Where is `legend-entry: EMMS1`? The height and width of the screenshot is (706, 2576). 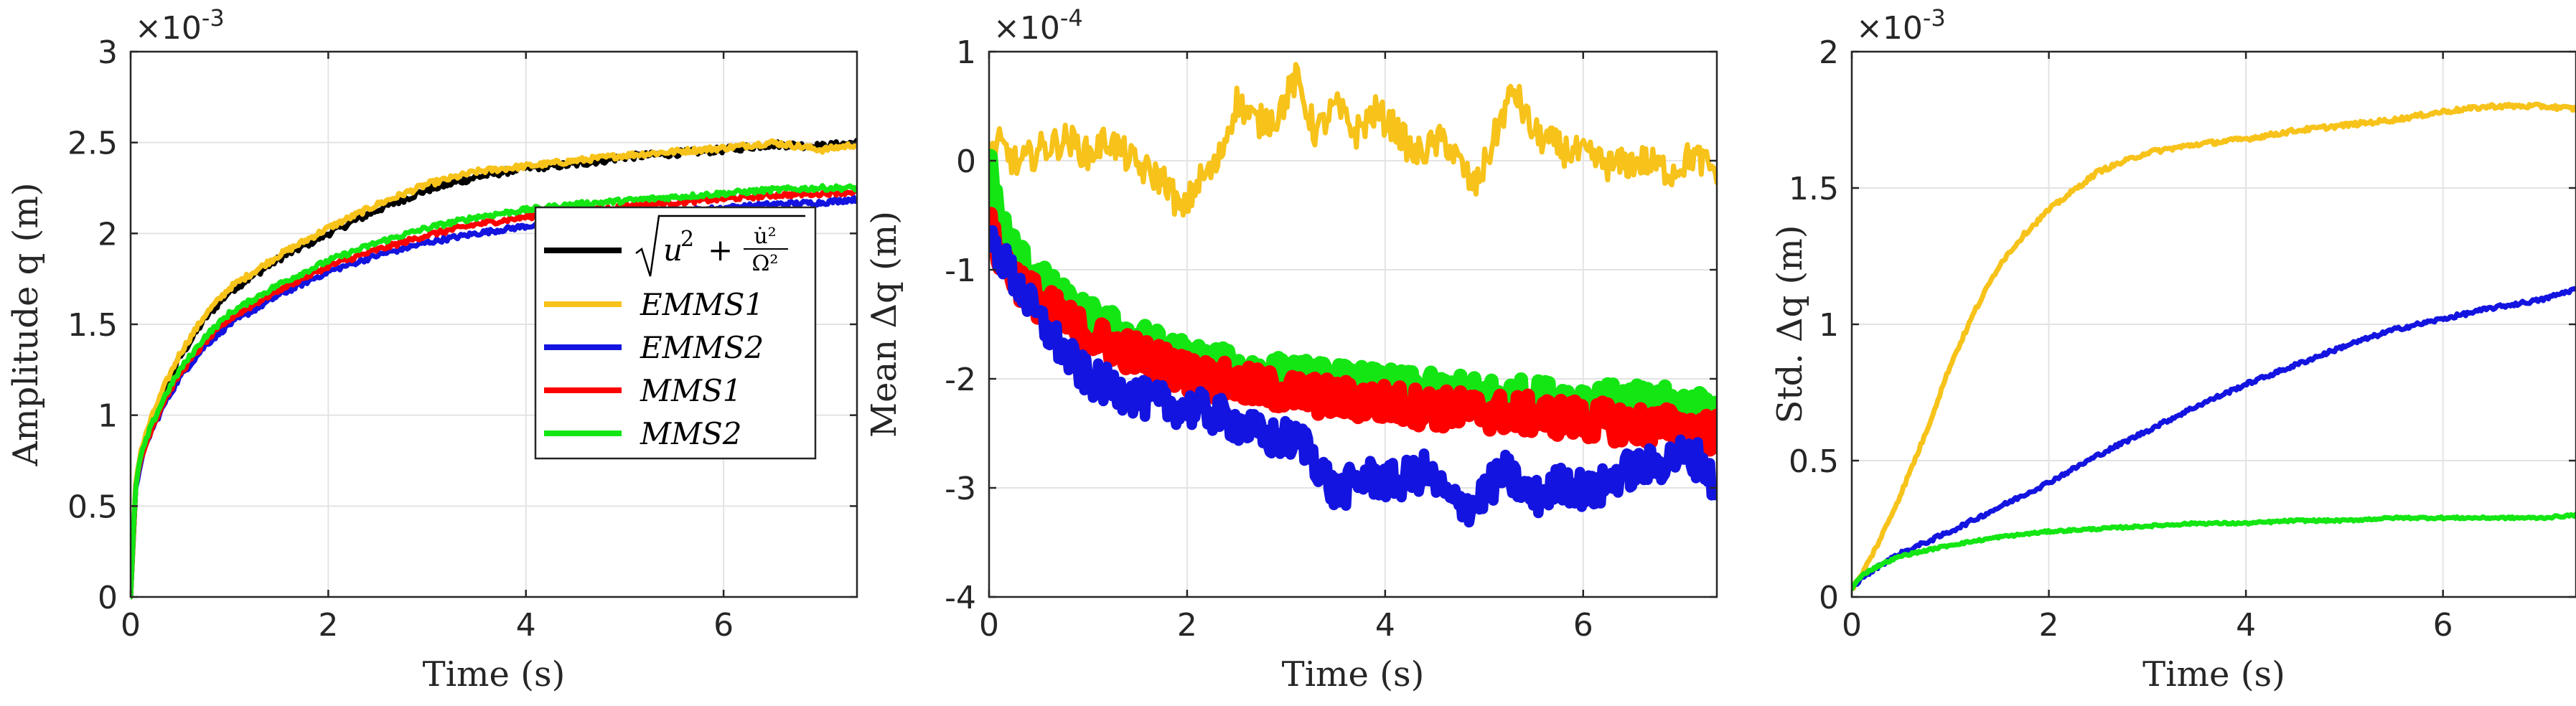 legend-entry: EMMS1 is located at coordinates (654, 304).